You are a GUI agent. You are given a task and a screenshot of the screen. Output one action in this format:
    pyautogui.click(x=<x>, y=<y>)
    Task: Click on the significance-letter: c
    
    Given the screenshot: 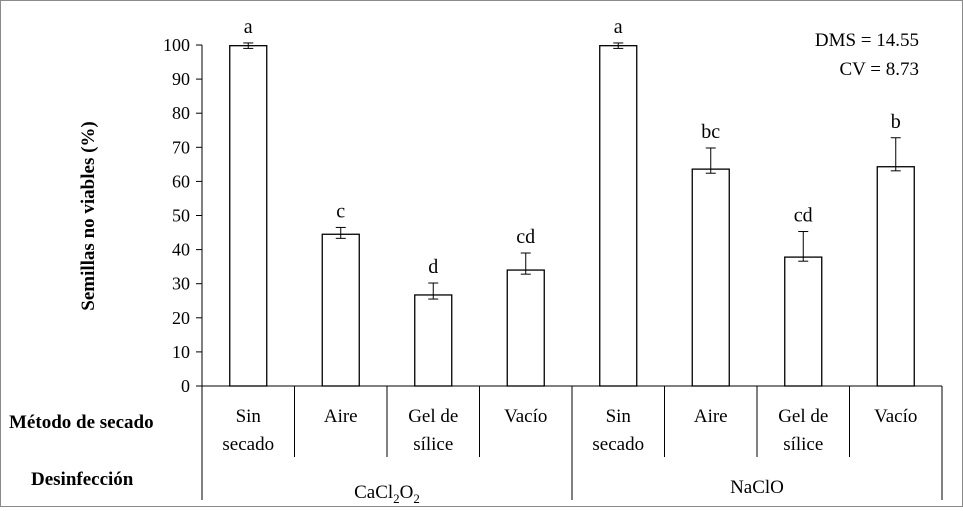 What is the action you would take?
    pyautogui.click(x=340, y=211)
    